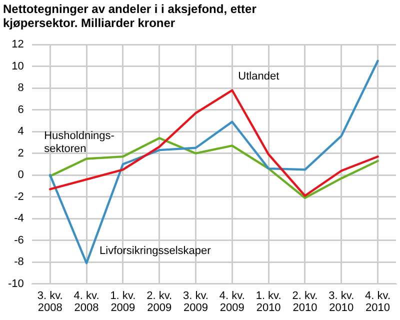  What do you see at coordinates (87, 302) in the screenshot?
I see `x-tick-label: 4. kv. 2008` at bounding box center [87, 302].